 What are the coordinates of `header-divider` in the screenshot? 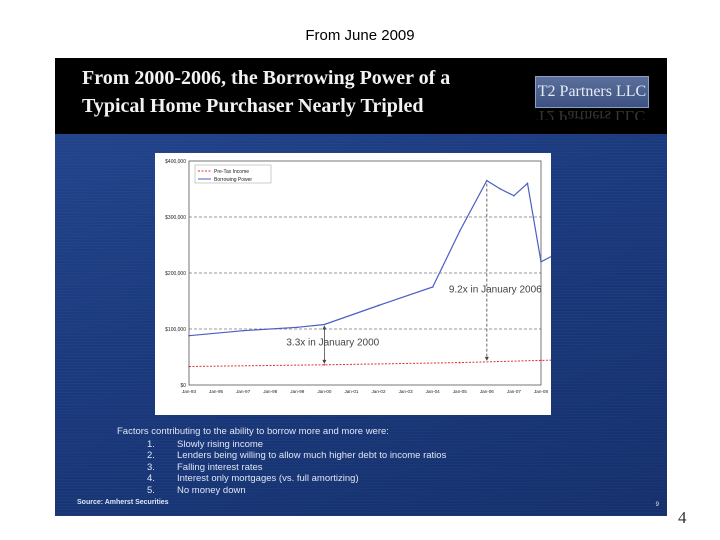 It's located at (361, 132).